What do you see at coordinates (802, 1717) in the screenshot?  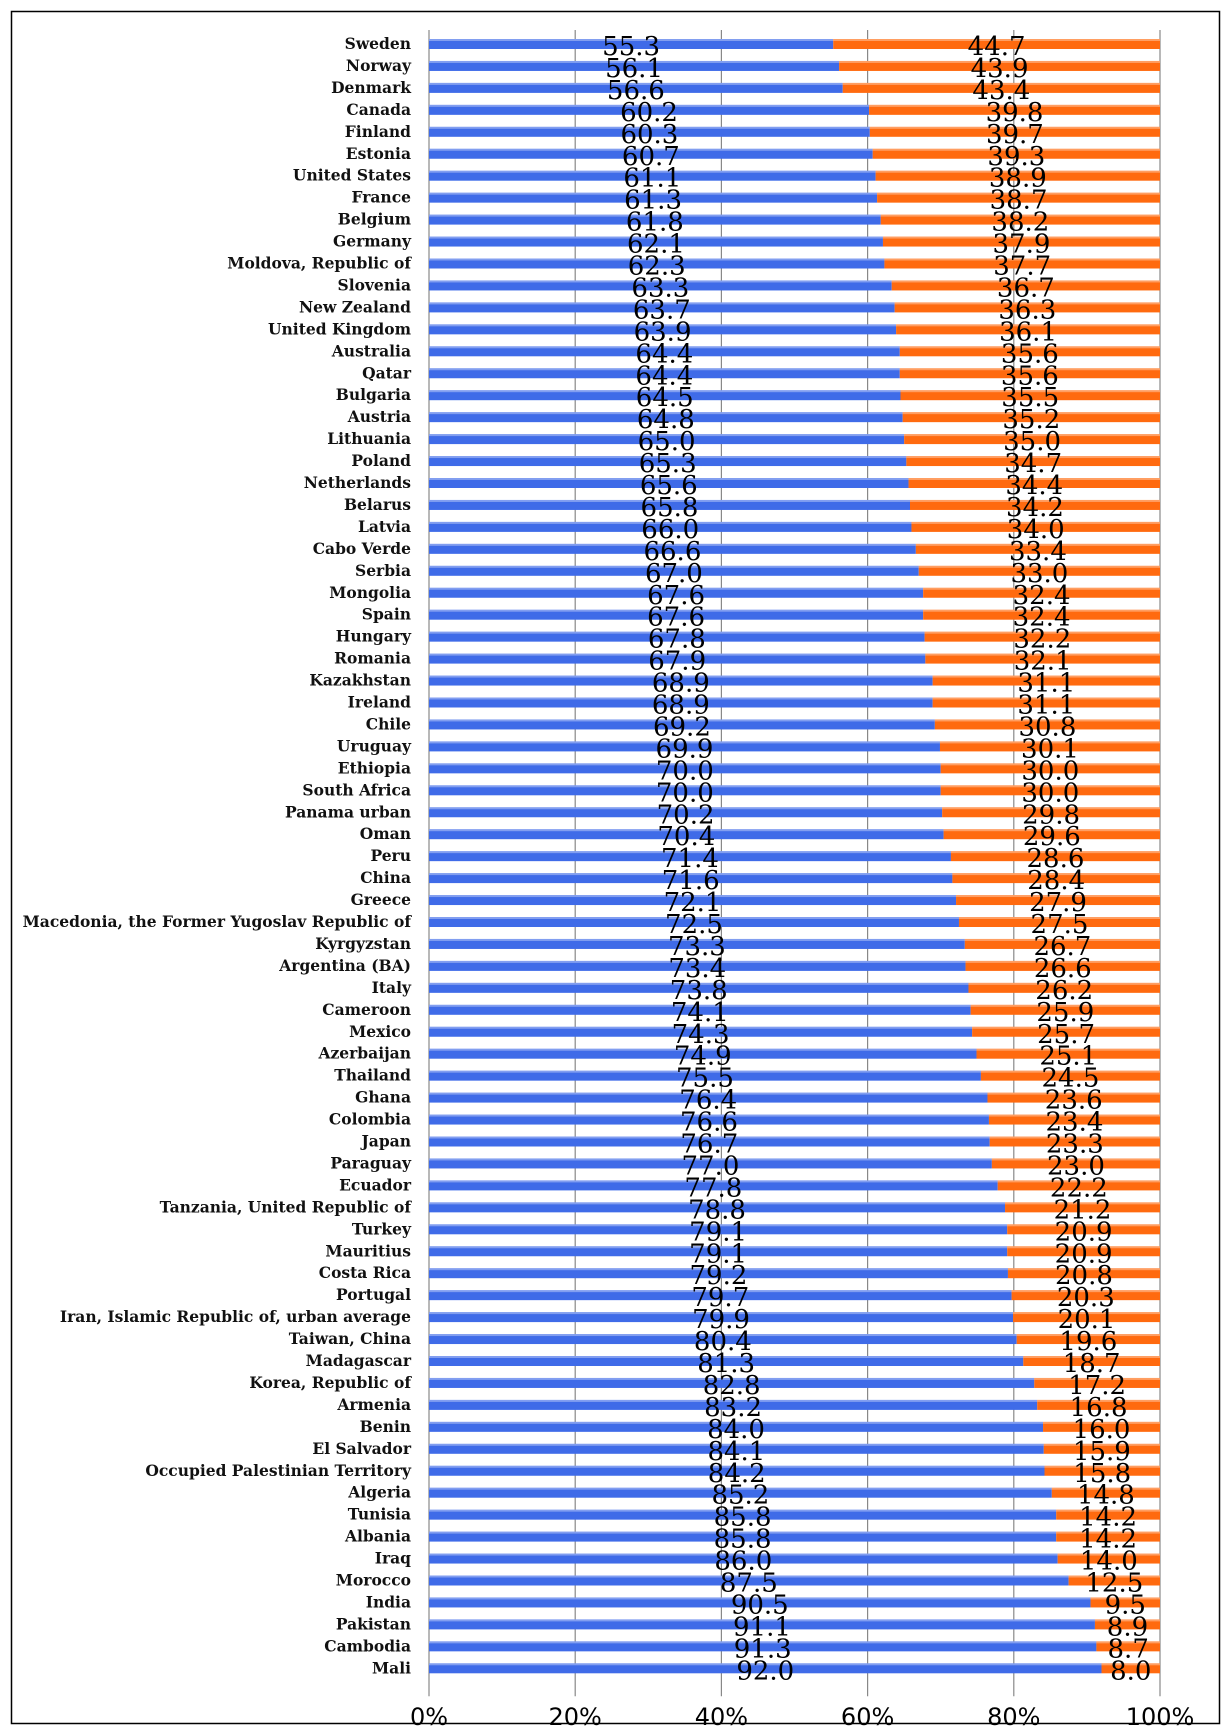 I see `x-axis-ticks: 0% 20% 40% 60% 80% 100%` at bounding box center [802, 1717].